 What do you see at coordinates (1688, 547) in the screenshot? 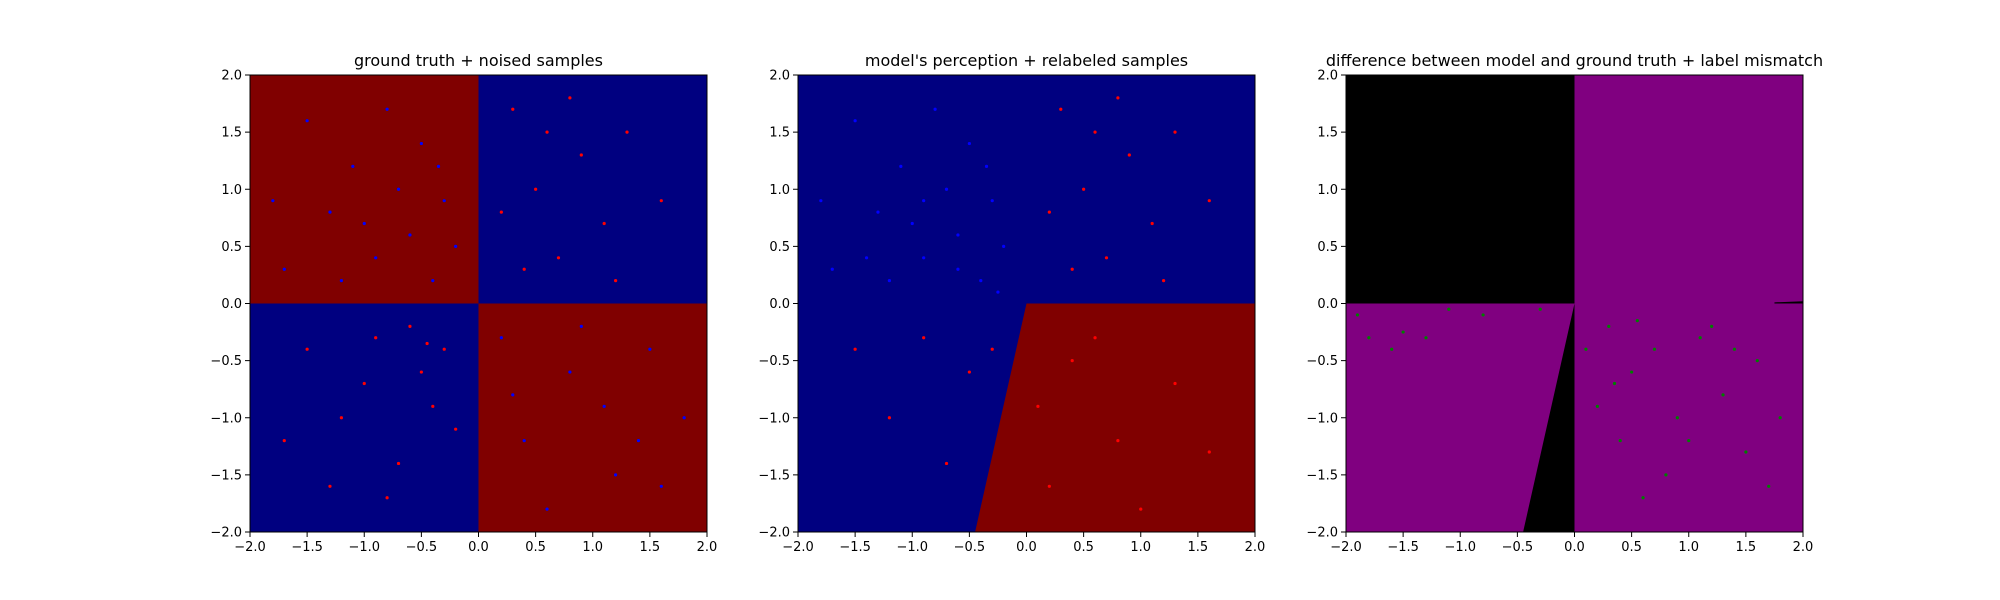
I see `x-tick-label: 1.0` at bounding box center [1688, 547].